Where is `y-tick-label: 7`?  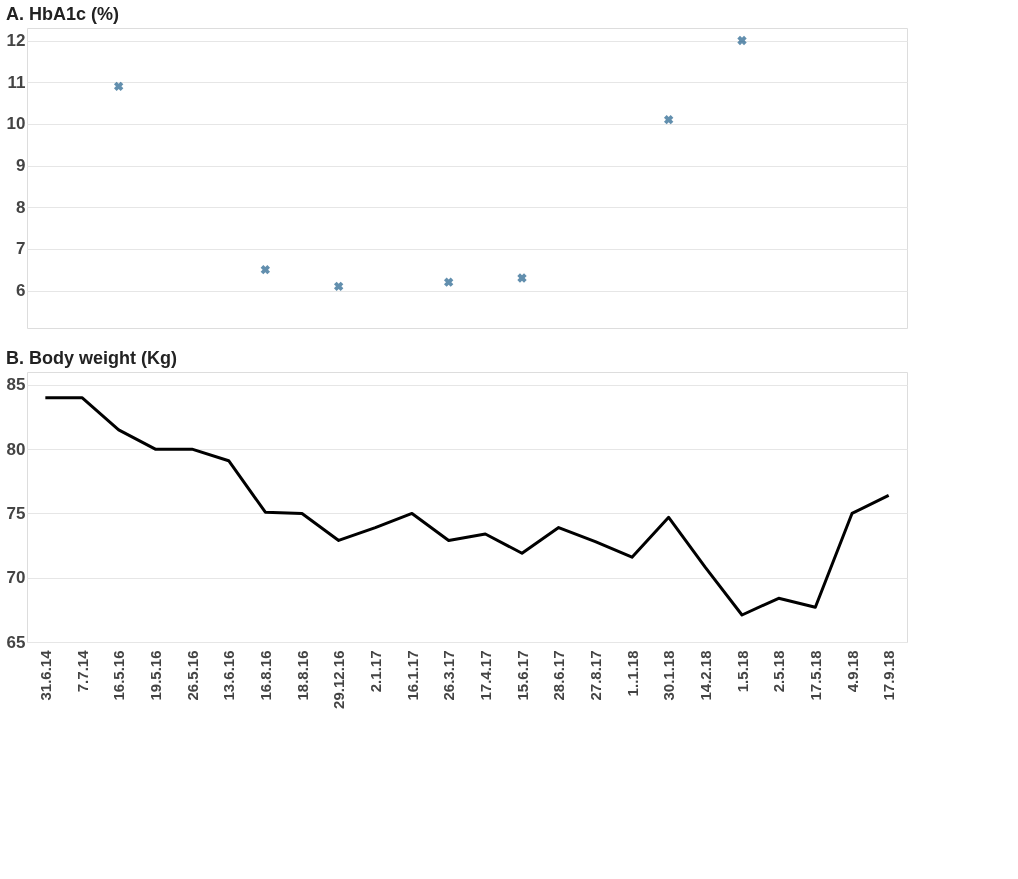
y-tick-label: 7 is located at coordinates (21, 249).